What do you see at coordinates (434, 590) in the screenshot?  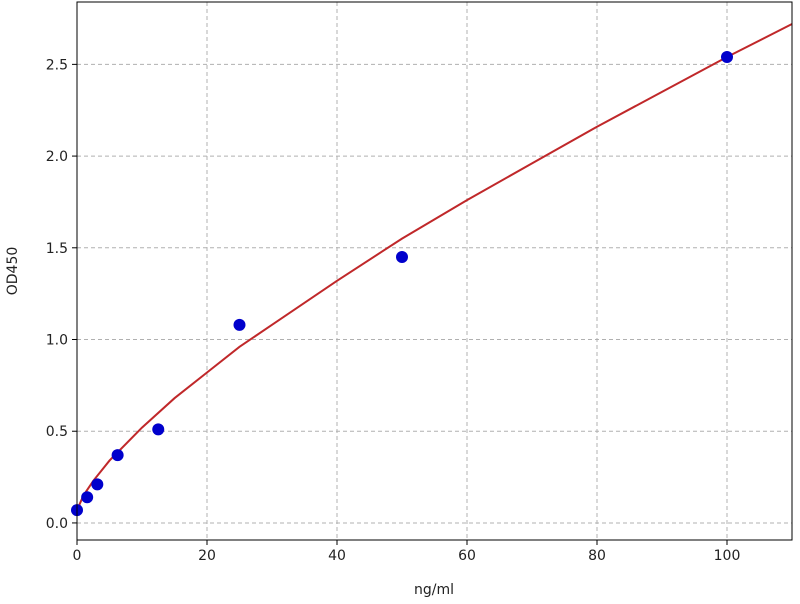 I see `x-axis-label: ng/ml` at bounding box center [434, 590].